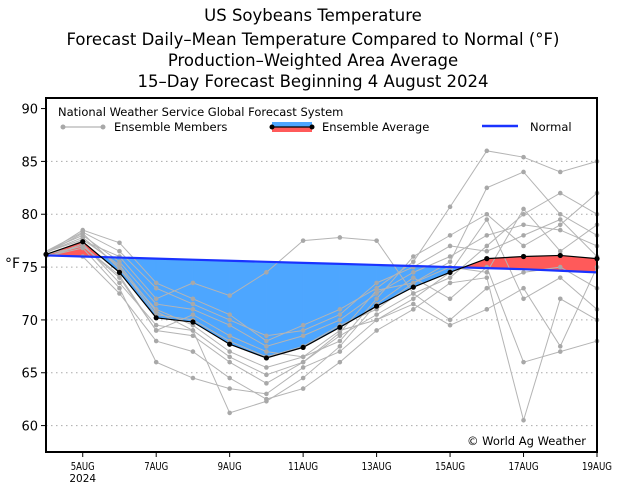 The height and width of the screenshot is (487, 626). What do you see at coordinates (170, 127) in the screenshot?
I see `legend-members-label: Ensemble Members` at bounding box center [170, 127].